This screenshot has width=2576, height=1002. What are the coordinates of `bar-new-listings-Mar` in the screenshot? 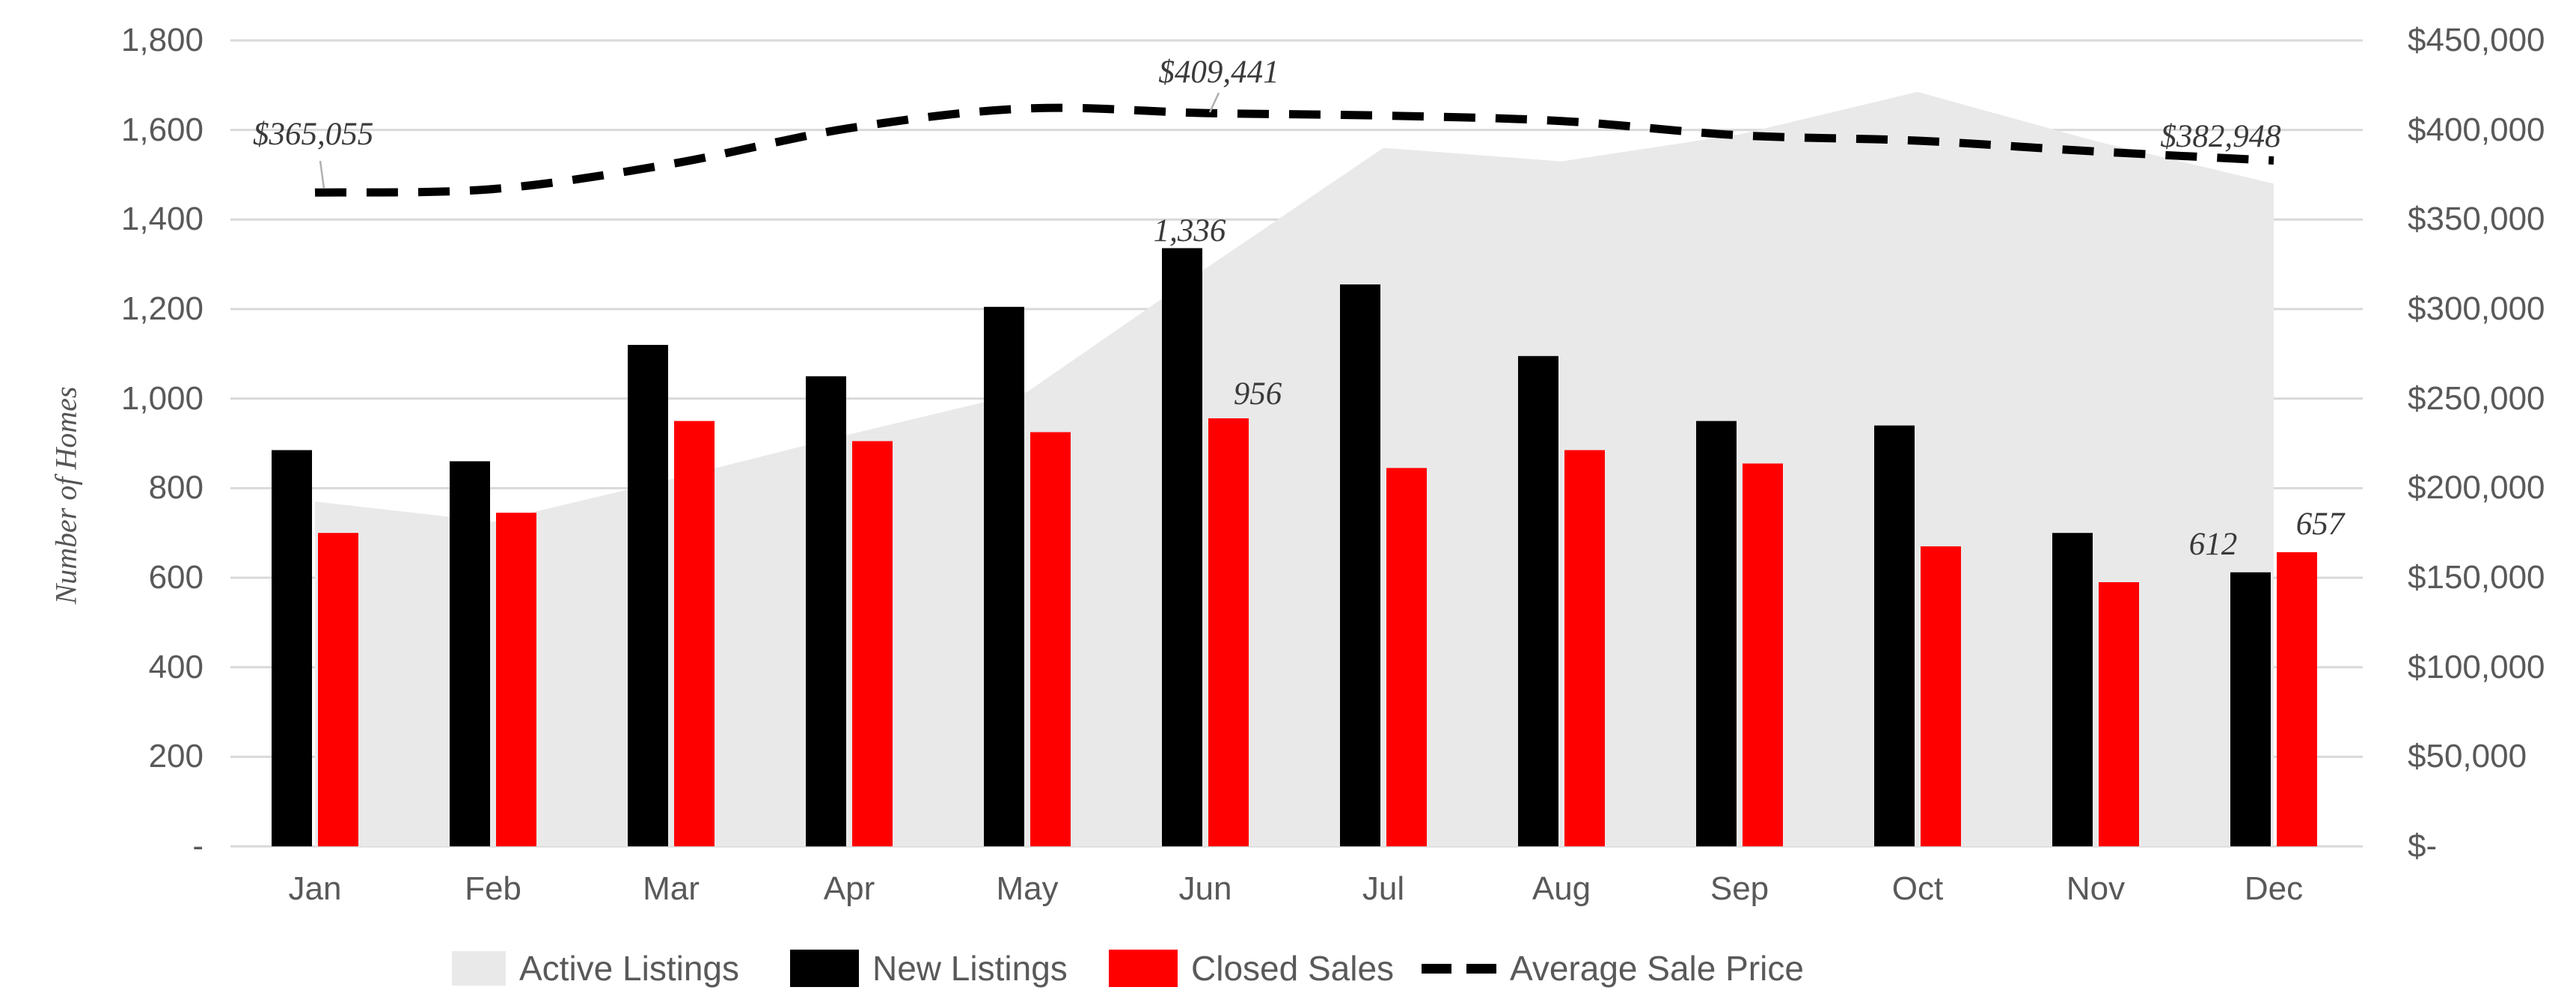 It's located at (648, 595).